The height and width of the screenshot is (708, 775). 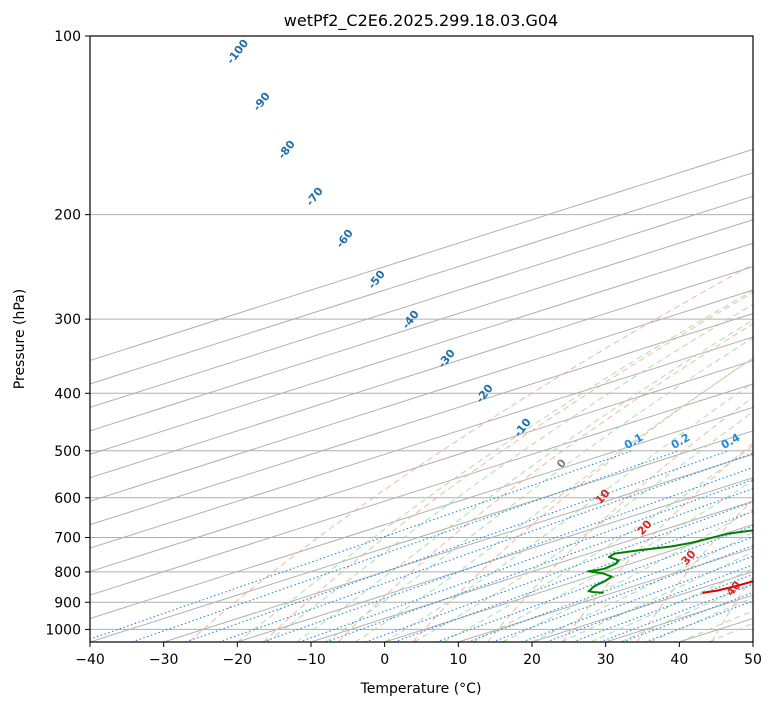 What do you see at coordinates (63, 630) in the screenshot?
I see `y-tick-label: 1000` at bounding box center [63, 630].